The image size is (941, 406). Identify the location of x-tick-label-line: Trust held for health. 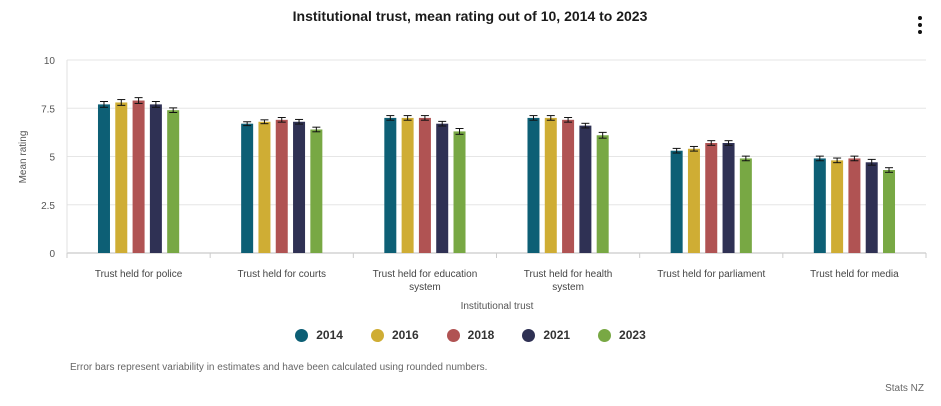
(568, 274).